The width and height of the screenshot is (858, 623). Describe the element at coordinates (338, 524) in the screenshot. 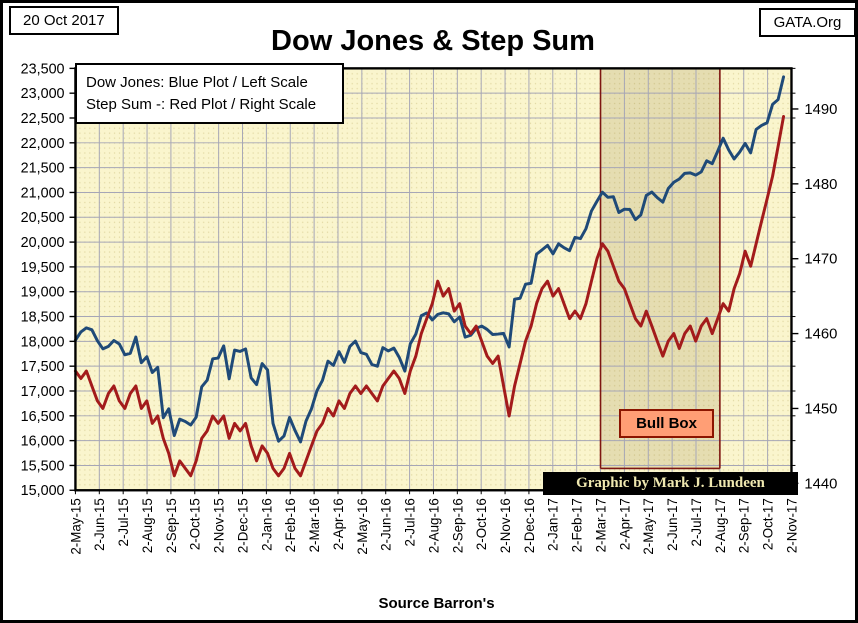

I see `svg-text: 2-Apr-16` at that location.